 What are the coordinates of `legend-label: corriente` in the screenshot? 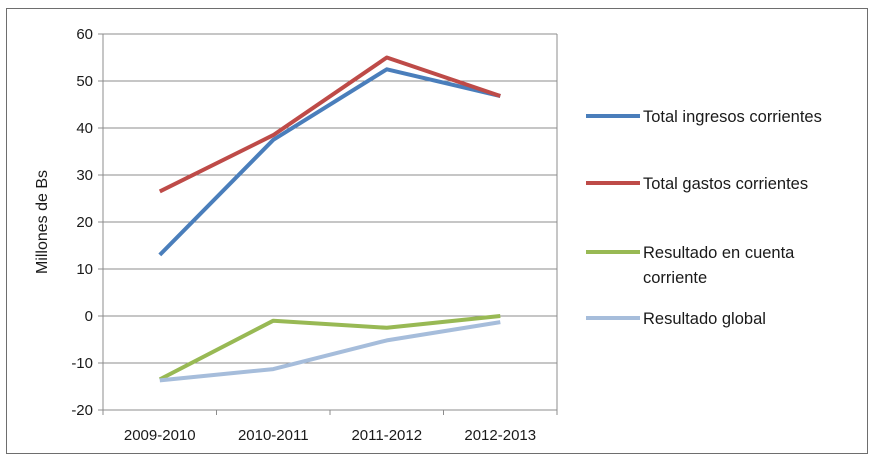 It's located at (675, 278).